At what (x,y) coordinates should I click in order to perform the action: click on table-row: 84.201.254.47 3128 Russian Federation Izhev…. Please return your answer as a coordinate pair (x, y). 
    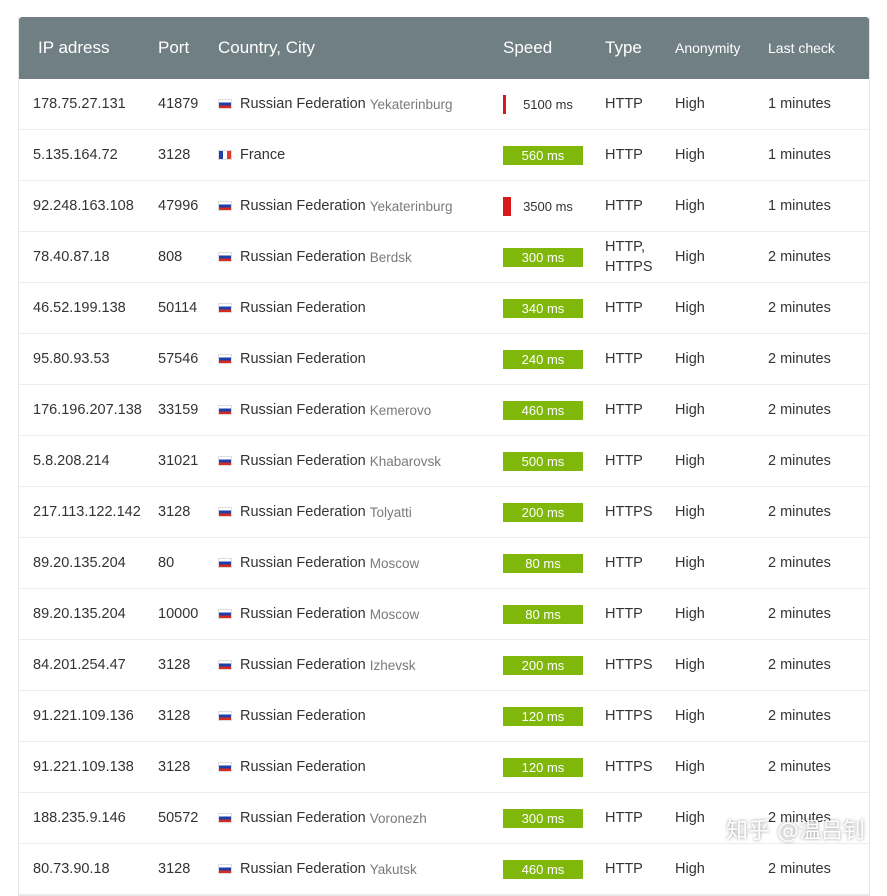
    Looking at the image, I should click on (444, 665).